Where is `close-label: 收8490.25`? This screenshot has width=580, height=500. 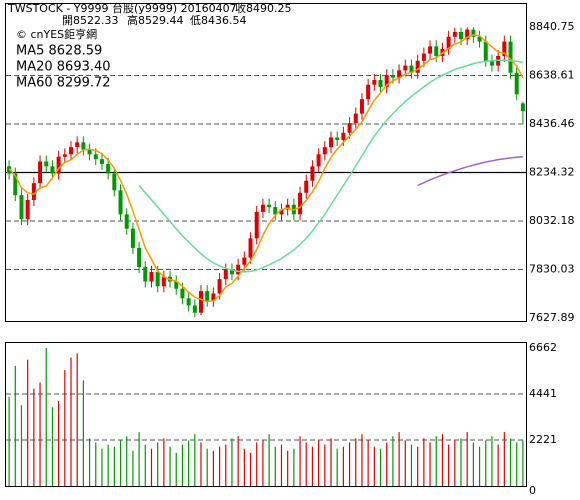 close-label: 收8490.25 is located at coordinates (263, 8).